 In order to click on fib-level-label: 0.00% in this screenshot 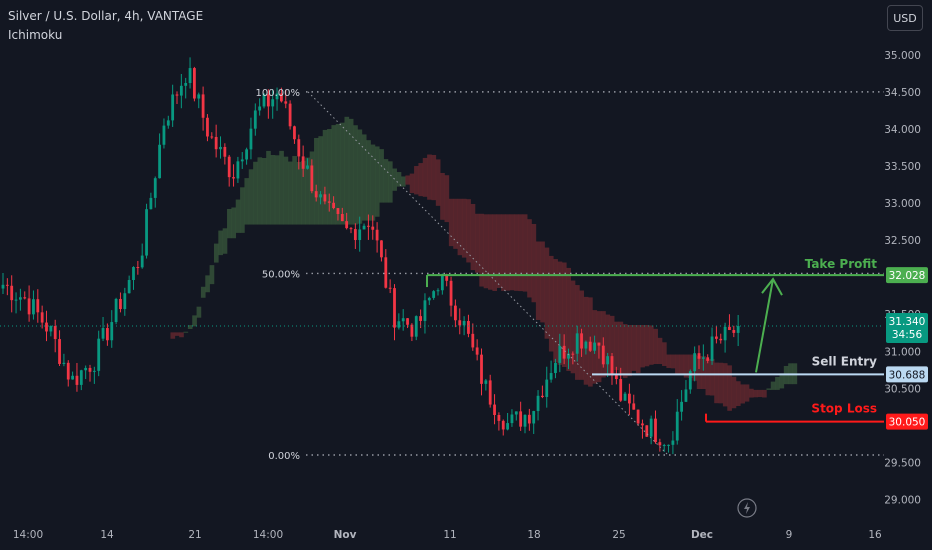, I will do `click(284, 456)`.